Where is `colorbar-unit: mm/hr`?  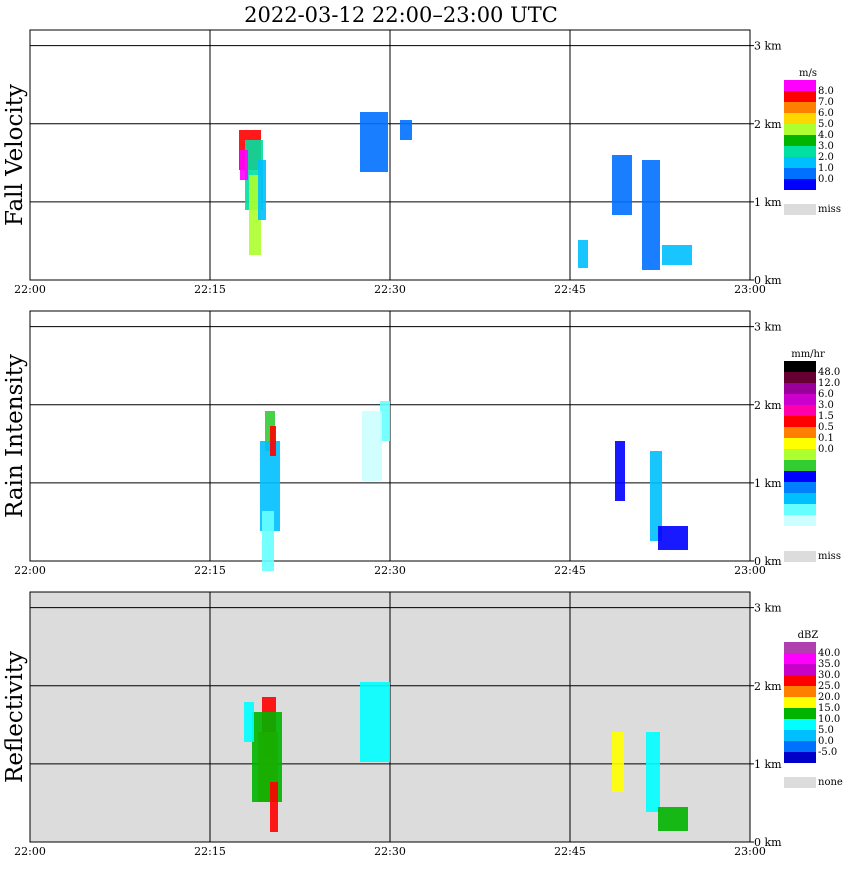
colorbar-unit: mm/hr is located at coordinates (808, 354).